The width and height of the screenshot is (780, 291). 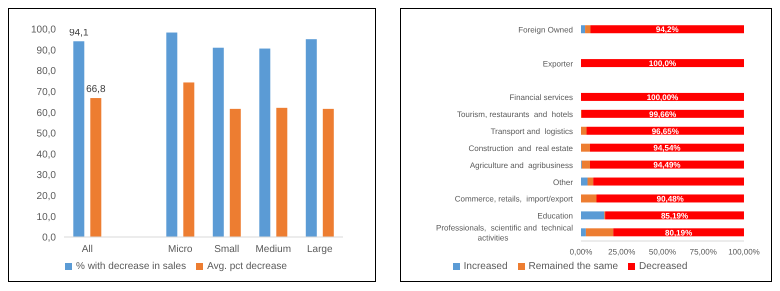 I want to click on data-label: 96,65%, so click(x=665, y=131).